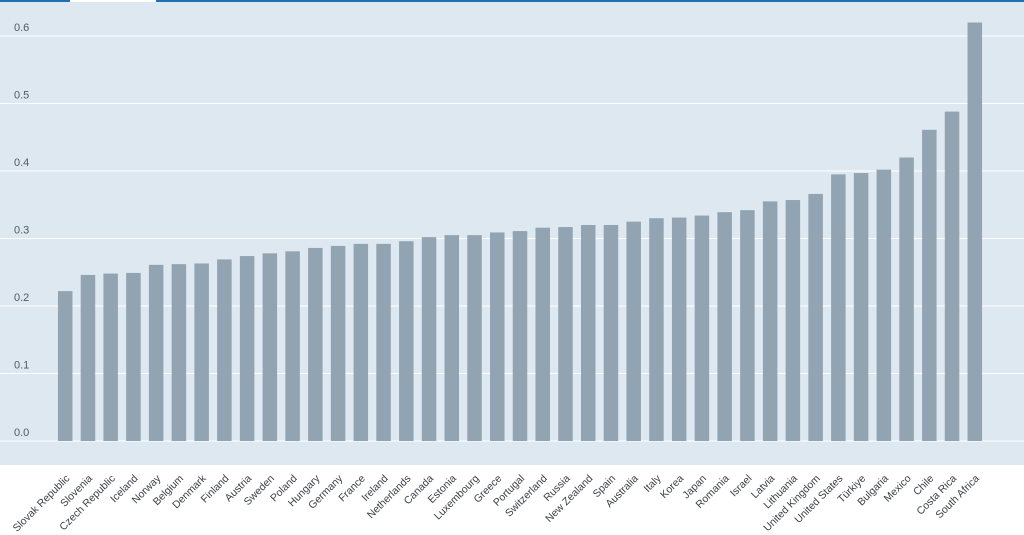  Describe the element at coordinates (21, 433) in the screenshot. I see `y-tick-label: 0.0` at that location.